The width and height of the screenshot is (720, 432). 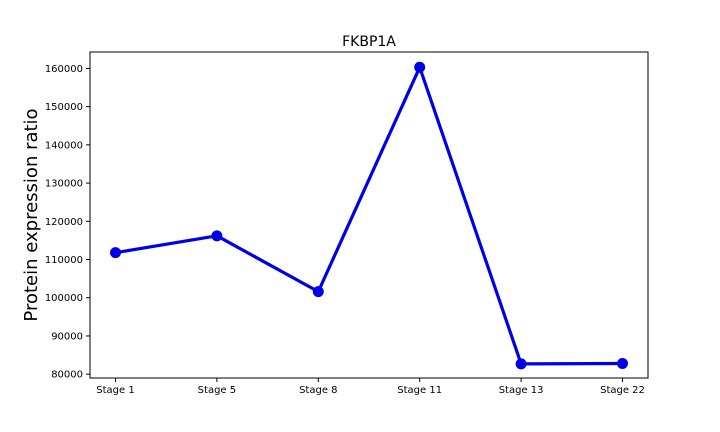 I want to click on y-tick-label: 150000, so click(x=64, y=107).